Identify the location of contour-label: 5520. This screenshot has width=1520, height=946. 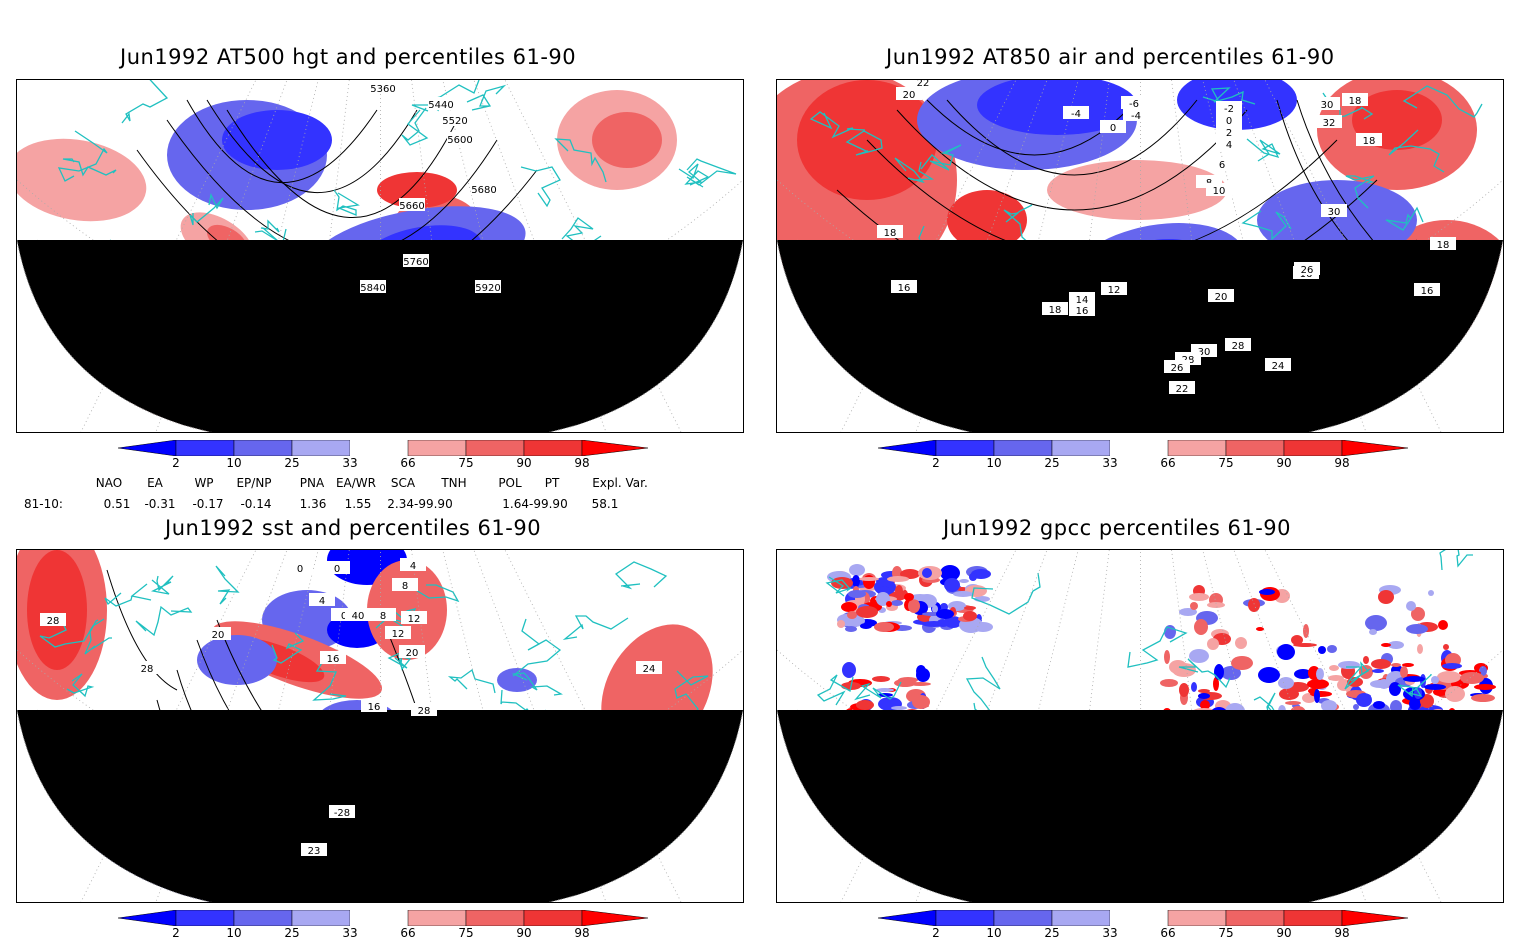
(455, 120).